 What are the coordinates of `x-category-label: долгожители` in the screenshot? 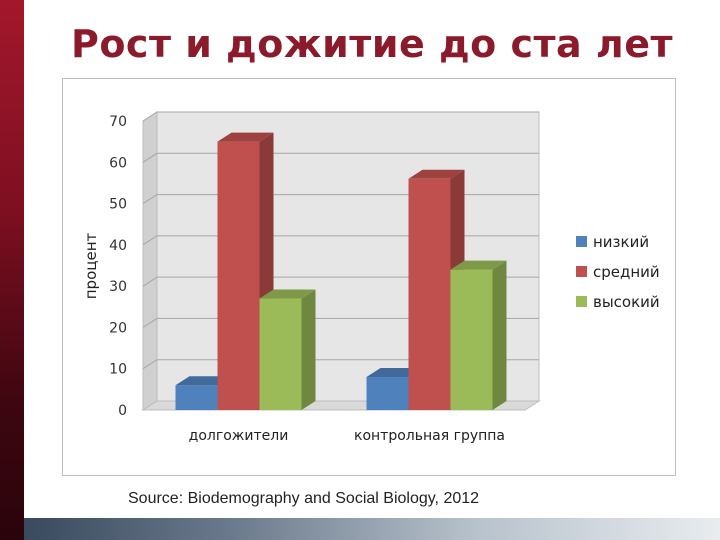 It's located at (239, 436).